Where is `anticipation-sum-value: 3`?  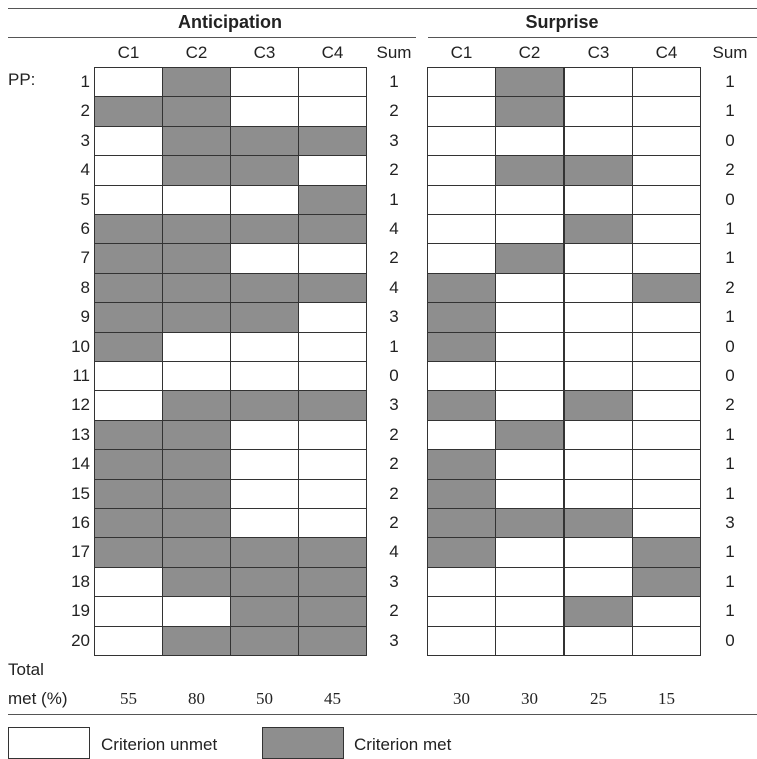
anticipation-sum-value: 3 is located at coordinates (394, 640).